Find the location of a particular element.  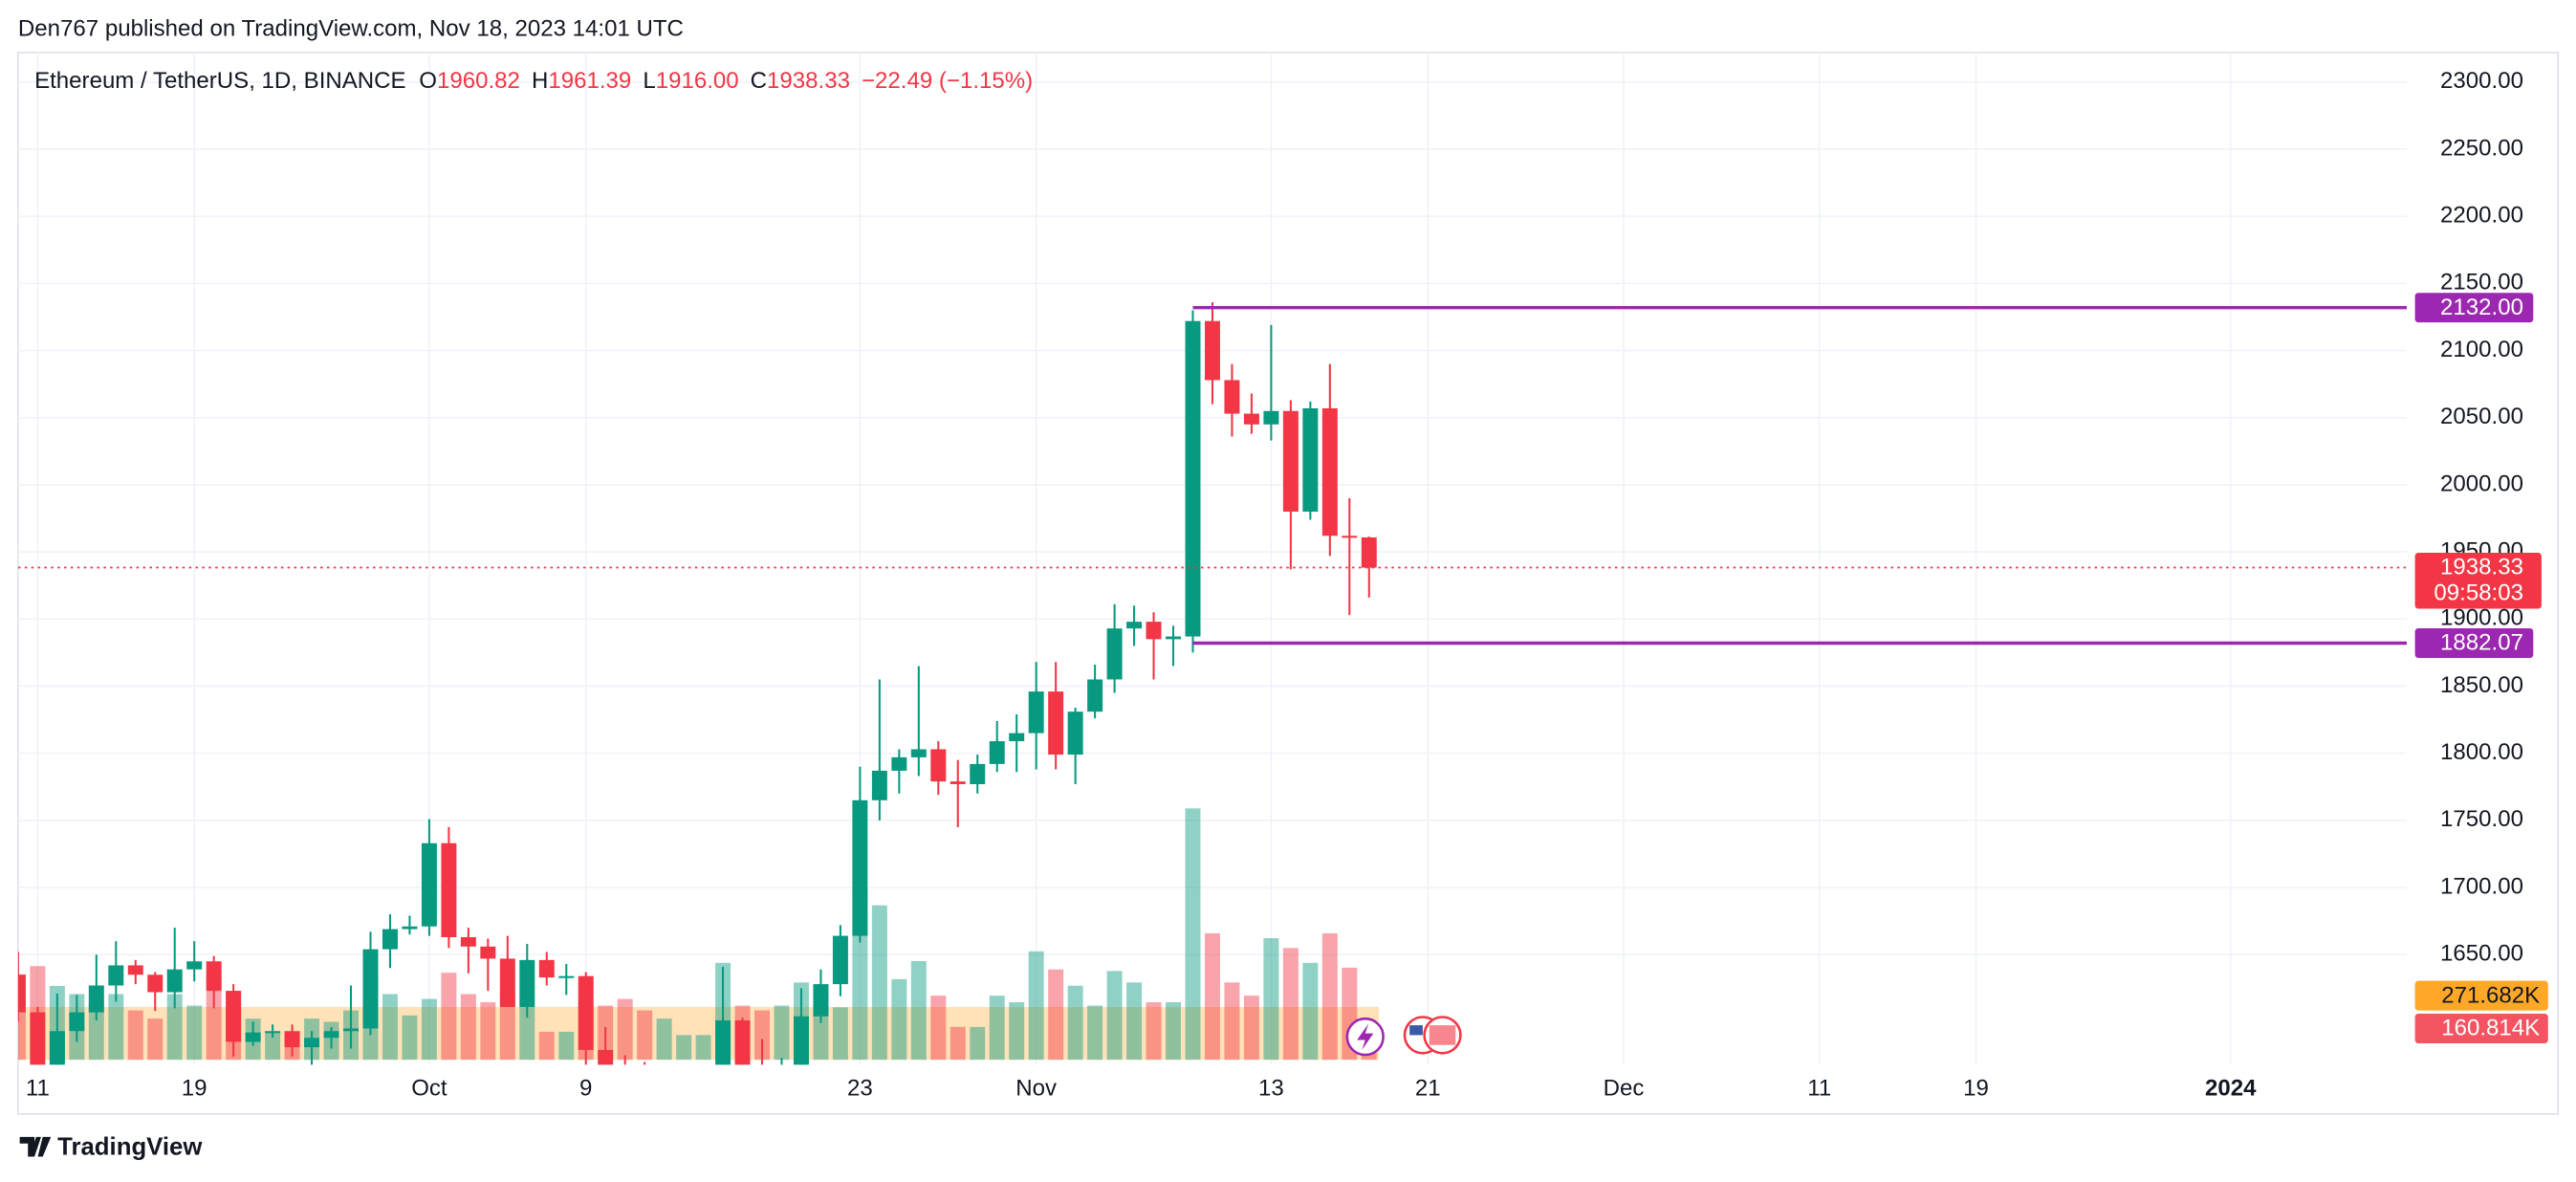

x-tick-label: Nov is located at coordinates (1036, 1088).